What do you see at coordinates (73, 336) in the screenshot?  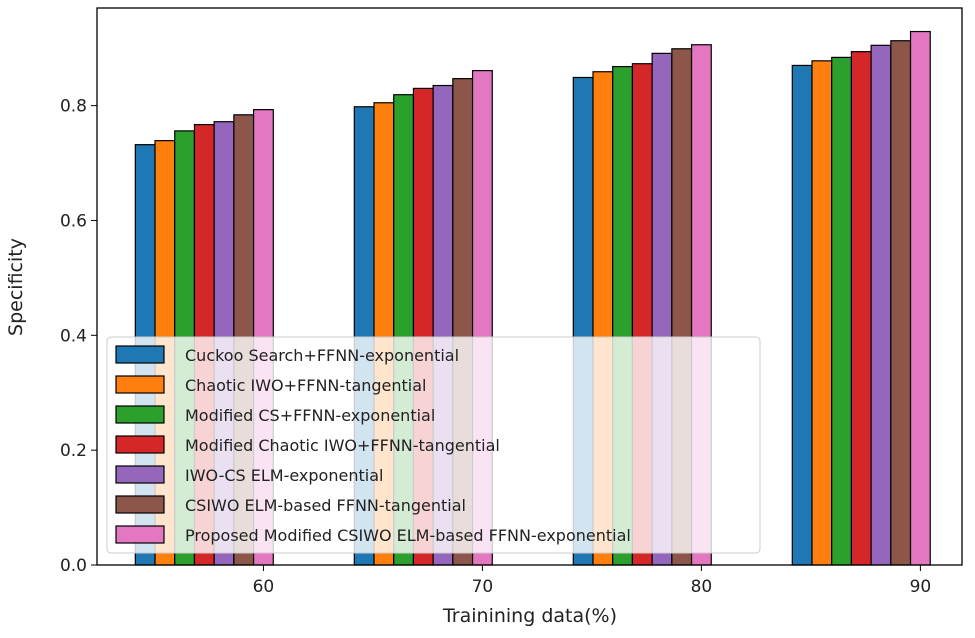 I see `y-tick-label: 0.4` at bounding box center [73, 336].